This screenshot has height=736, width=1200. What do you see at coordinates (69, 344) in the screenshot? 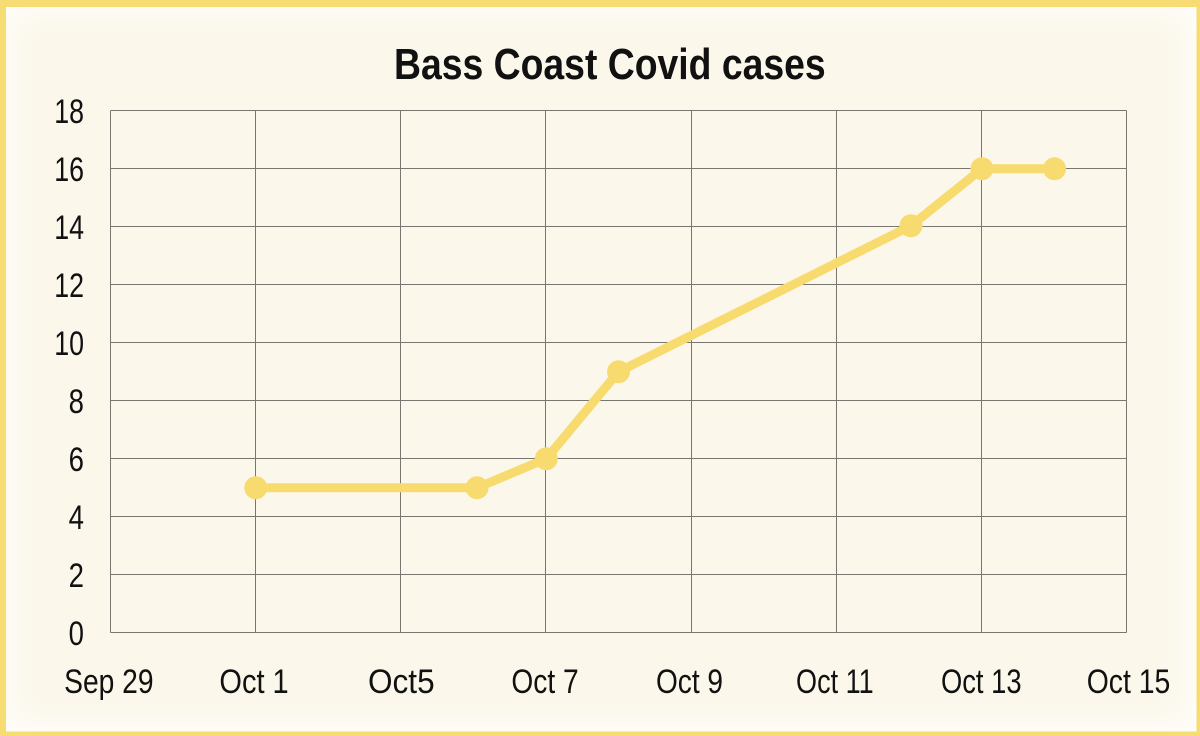
I see `svg-text: 10` at bounding box center [69, 344].